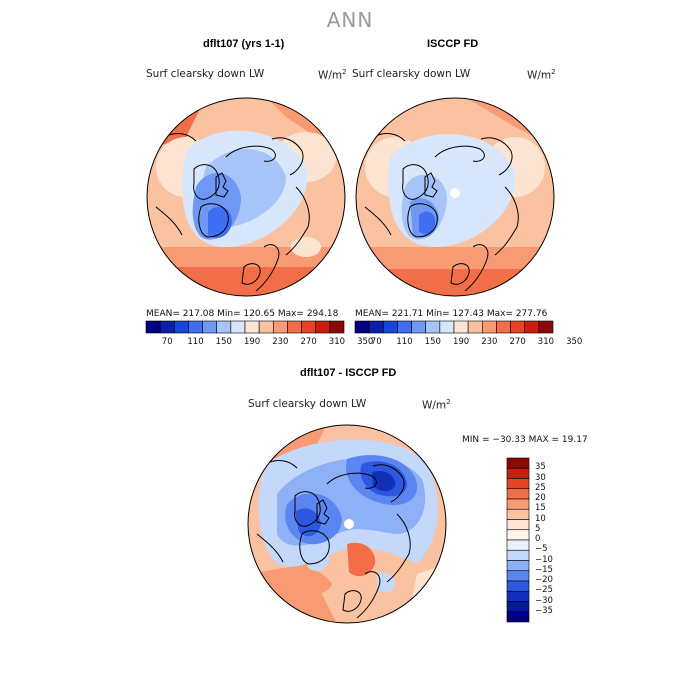 The width and height of the screenshot is (700, 700). I want to click on colorbar-model, so click(245, 327).